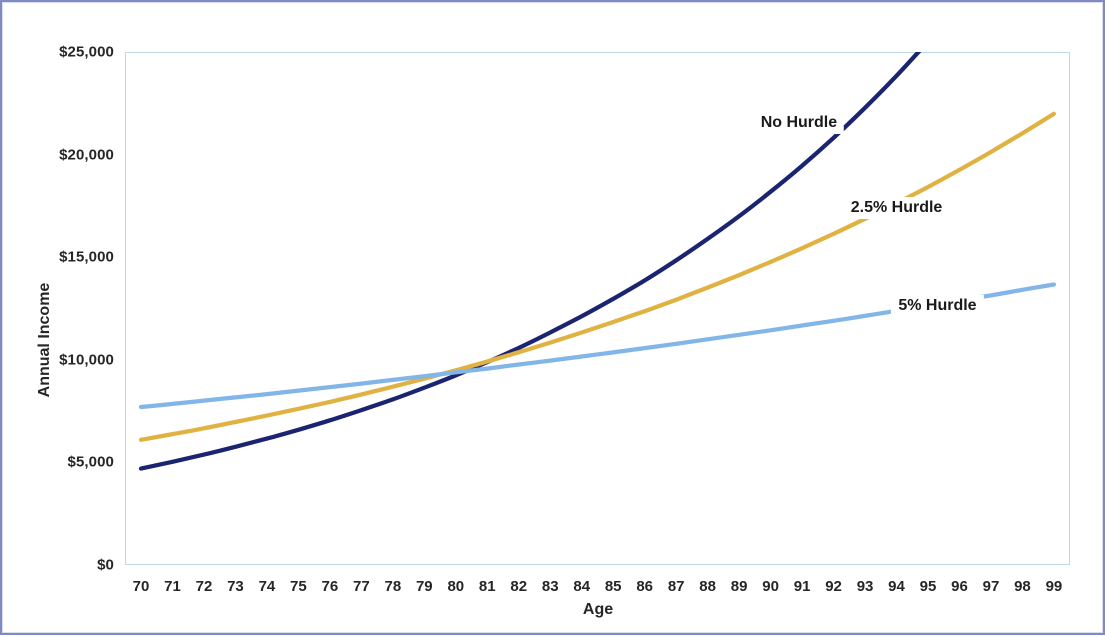 Image resolution: width=1105 pixels, height=637 pixels. Describe the element at coordinates (393, 586) in the screenshot. I see `x-tick-label: 78` at that location.